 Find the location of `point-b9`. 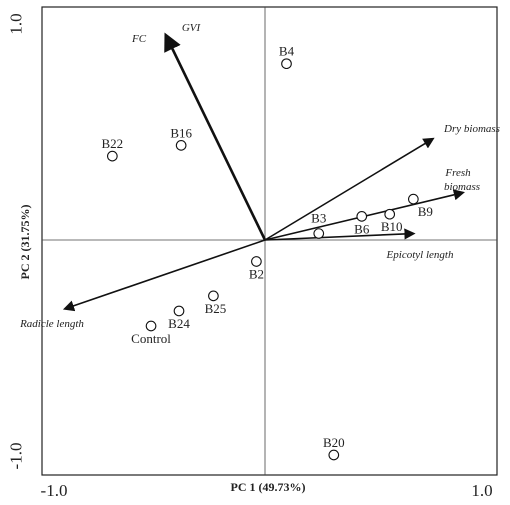

point-b9 is located at coordinates (413, 199).